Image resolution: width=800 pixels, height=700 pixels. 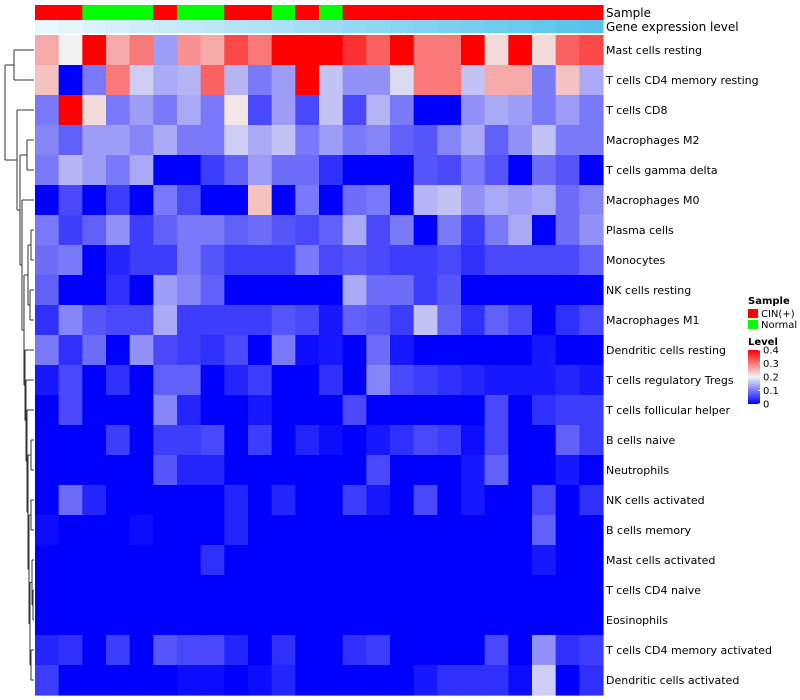 What do you see at coordinates (655, 500) in the screenshot?
I see `row-label: NK cells activated` at bounding box center [655, 500].